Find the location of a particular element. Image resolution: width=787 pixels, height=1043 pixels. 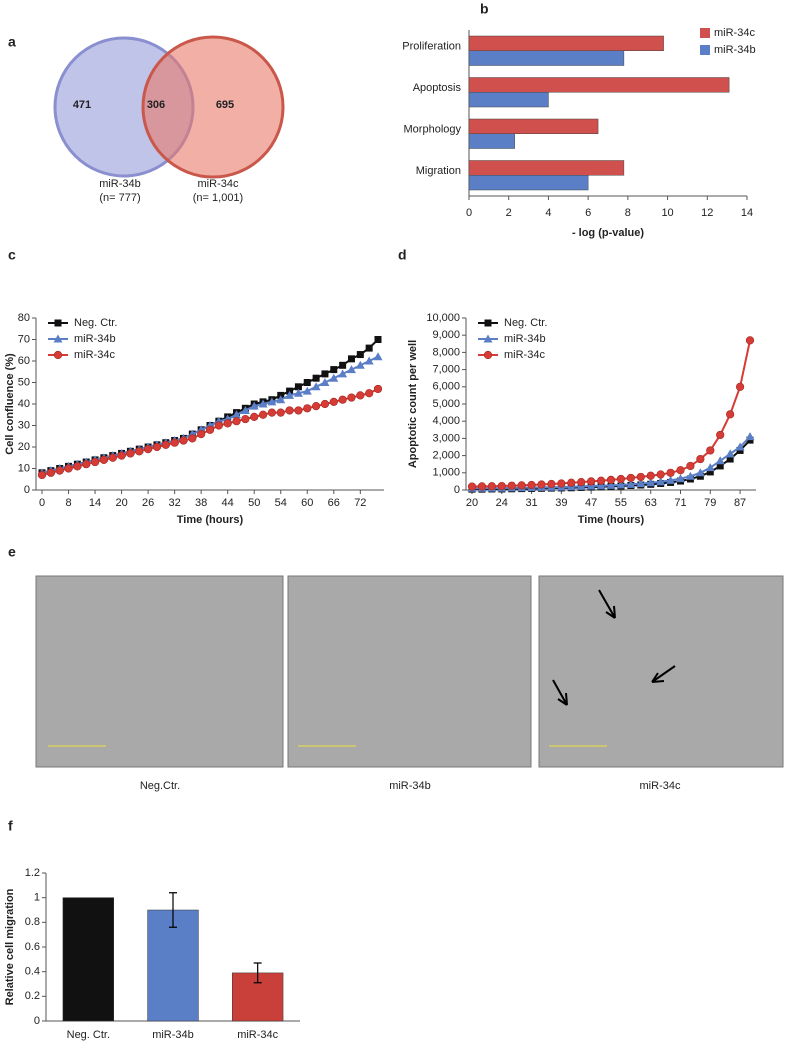

venn-label: (n= 777) is located at coordinates (119, 198).